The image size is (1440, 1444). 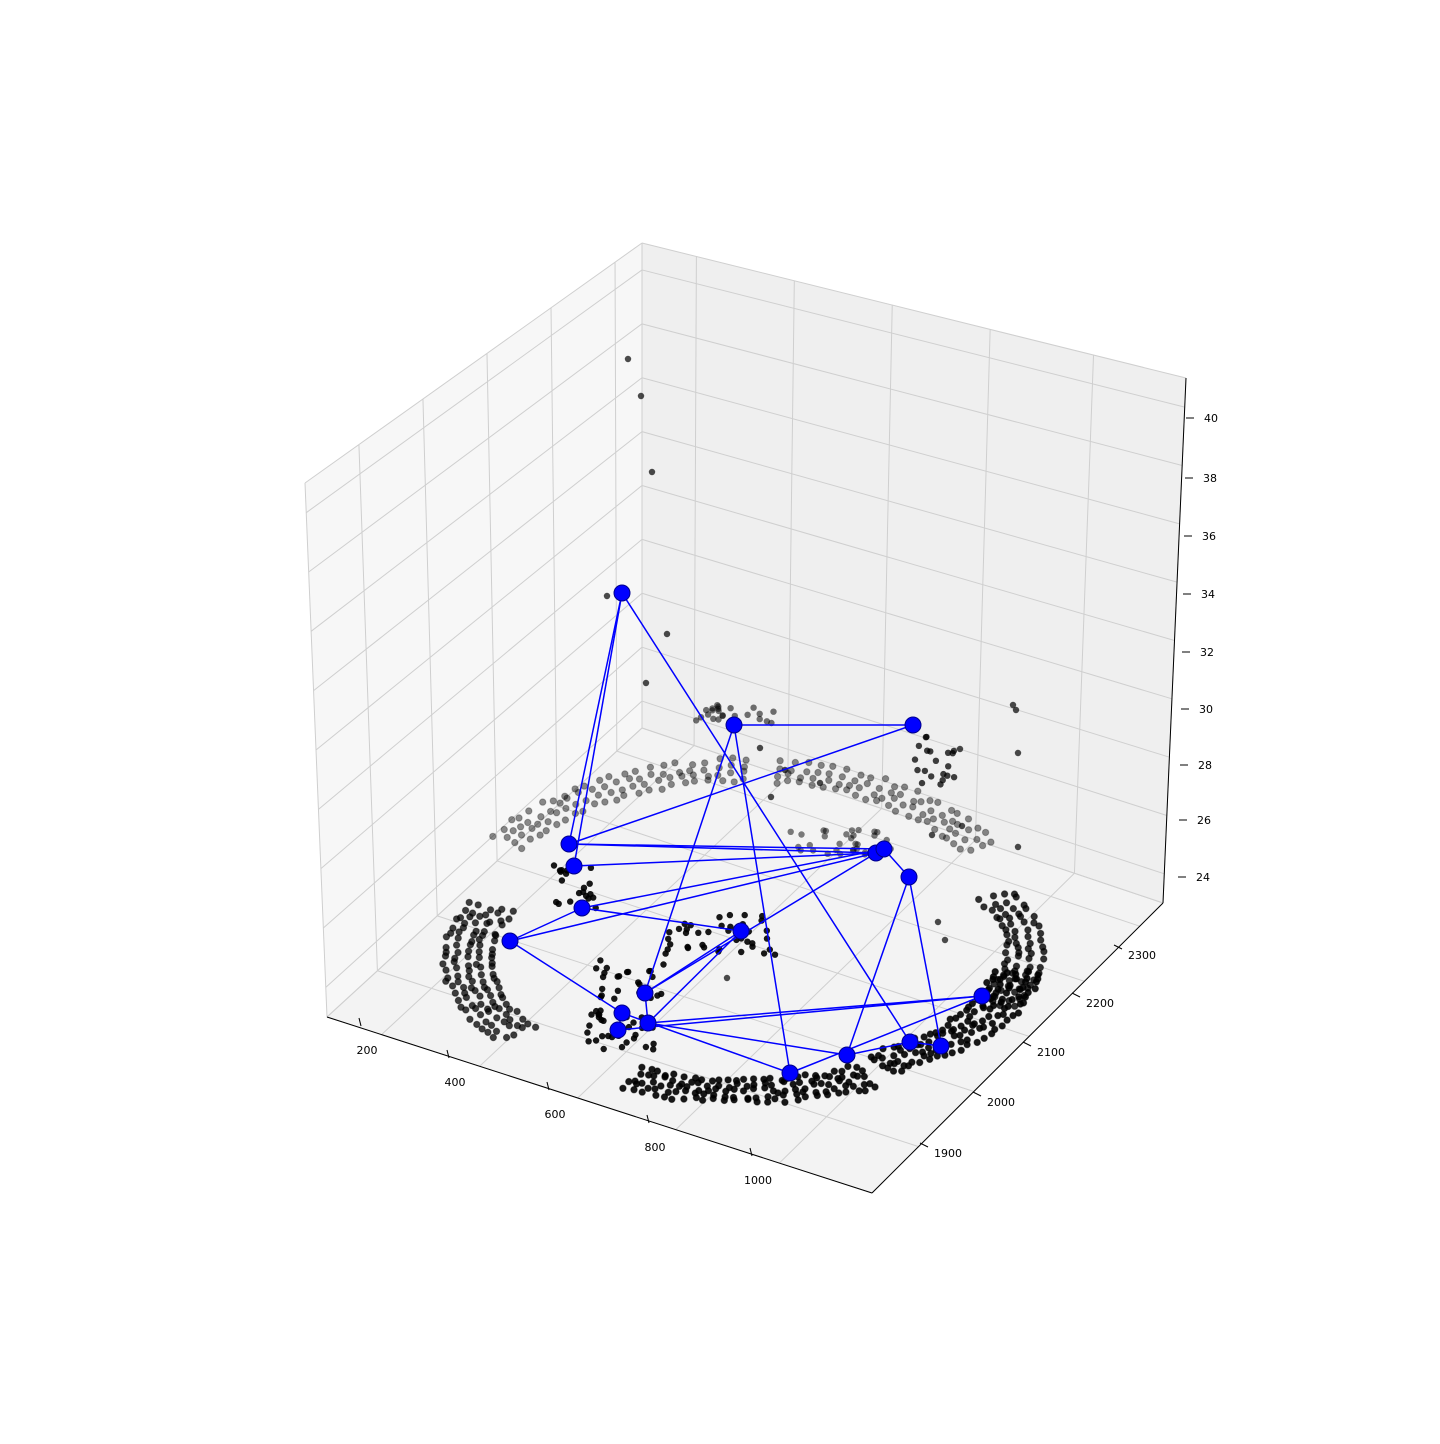 What do you see at coordinates (1210, 478) in the screenshot?
I see `z-tick-label: 38` at bounding box center [1210, 478].